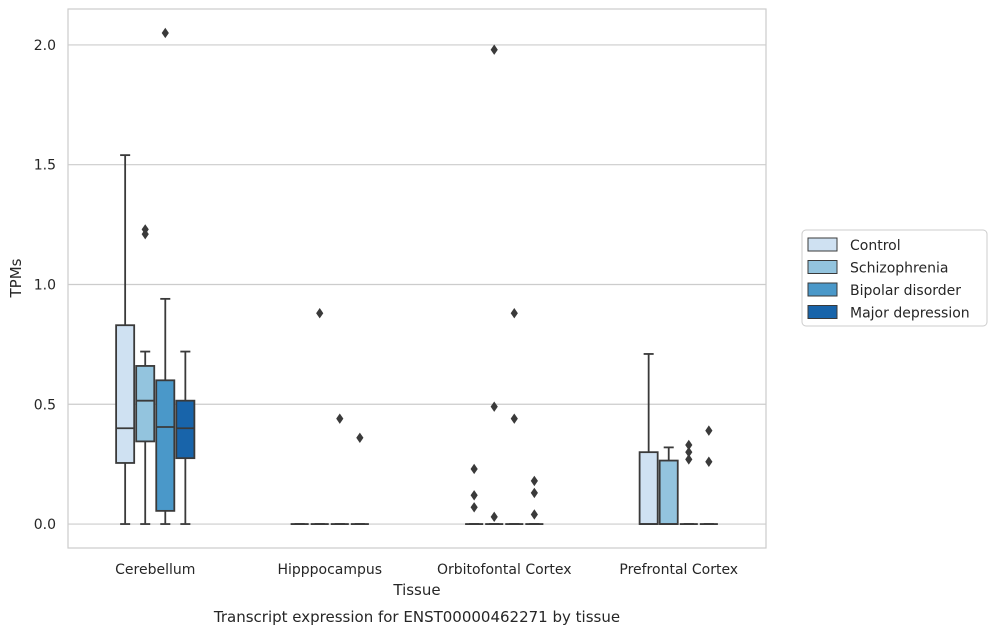  I want to click on x-axis-title: Tissue, so click(416, 590).